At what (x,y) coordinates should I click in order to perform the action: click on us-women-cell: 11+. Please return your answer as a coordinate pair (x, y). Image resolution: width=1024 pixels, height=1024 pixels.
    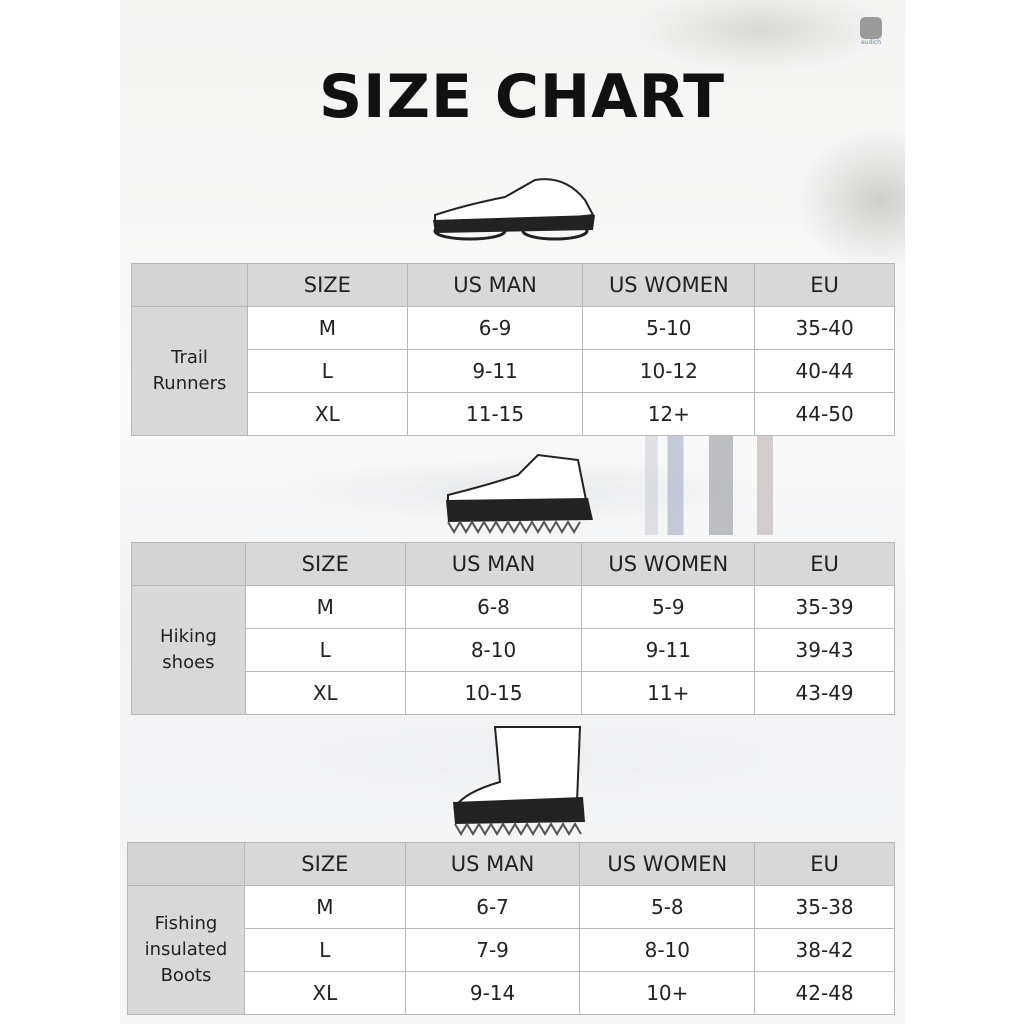
    Looking at the image, I should click on (668, 693).